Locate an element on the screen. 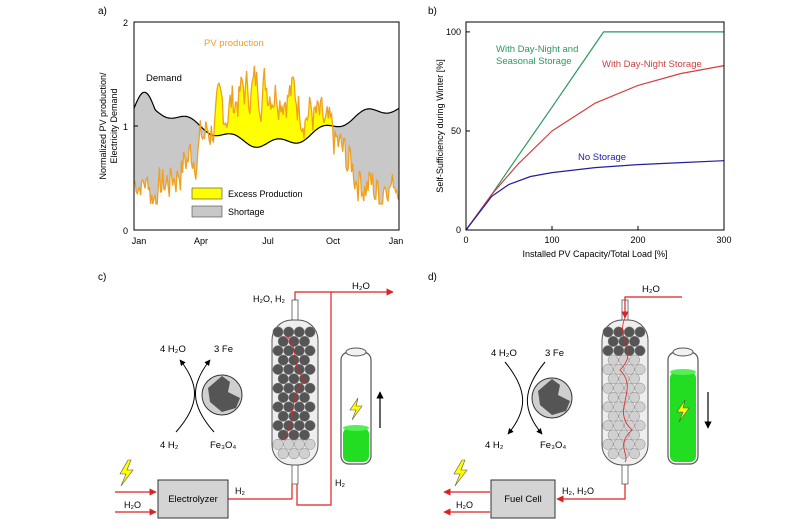 The width and height of the screenshot is (800, 530). d-h2o-in-label: H₂O is located at coordinates (651, 289).